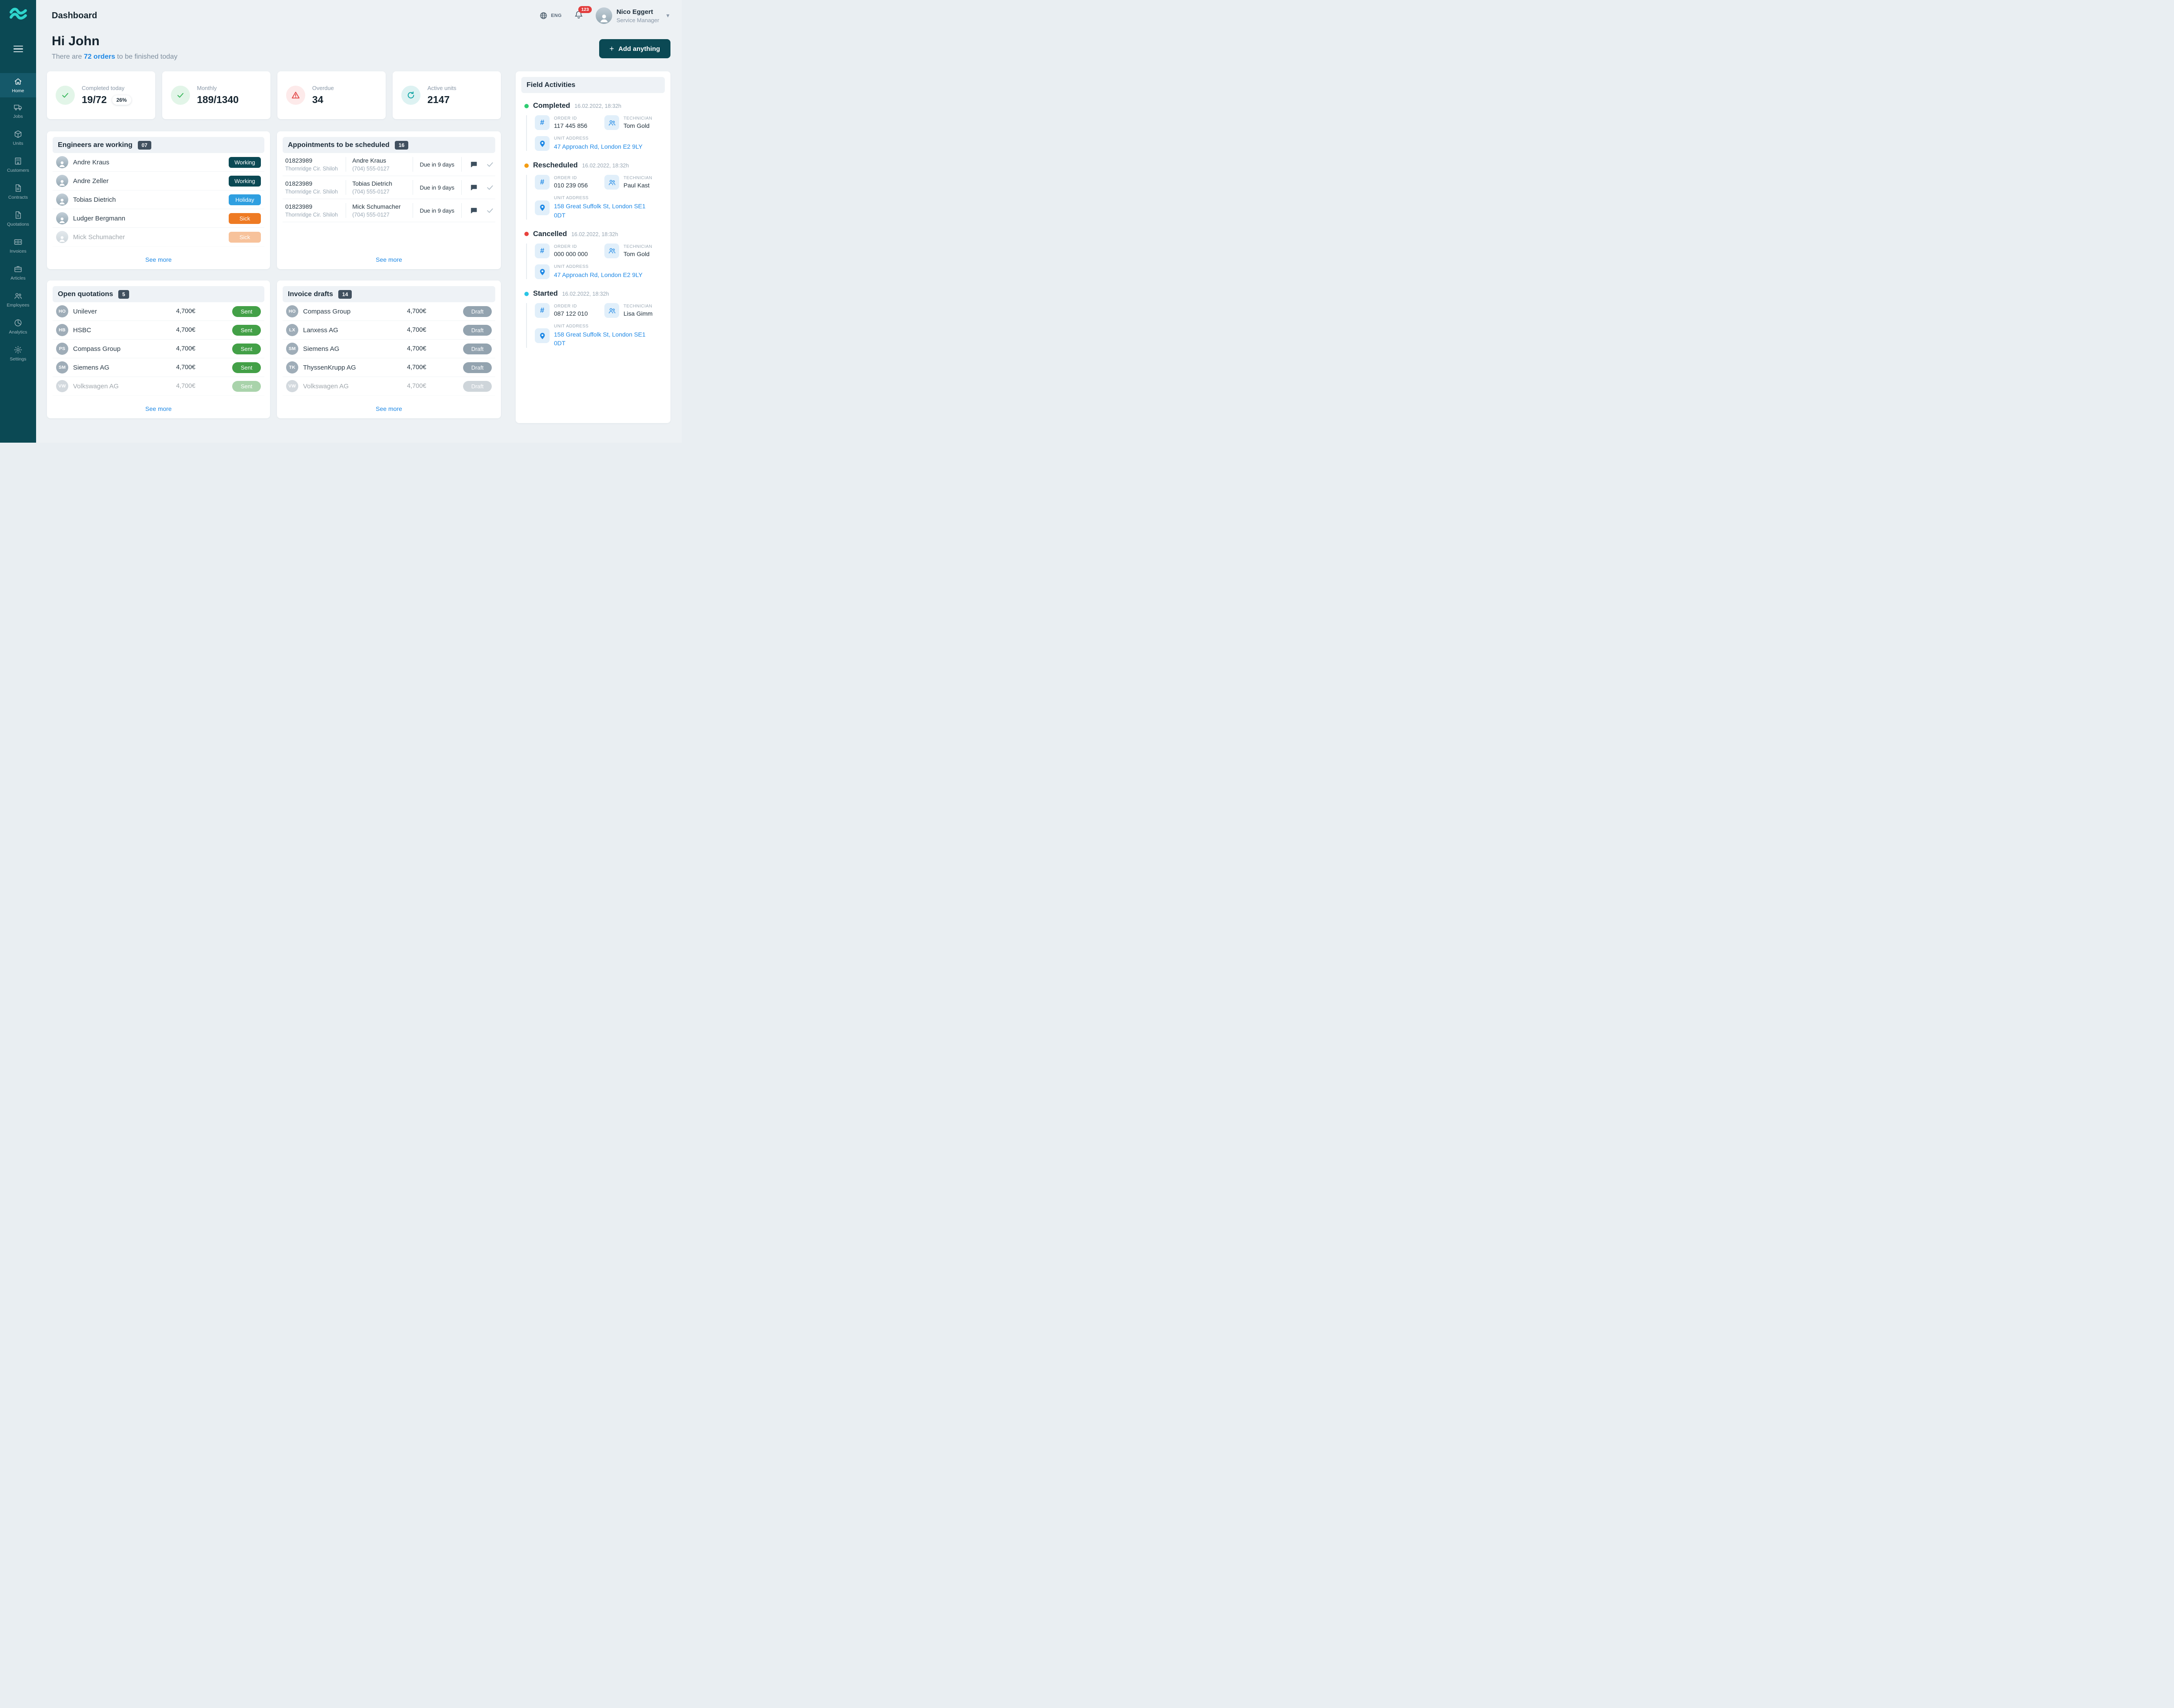  I want to click on stat-value: 34, so click(317, 99).